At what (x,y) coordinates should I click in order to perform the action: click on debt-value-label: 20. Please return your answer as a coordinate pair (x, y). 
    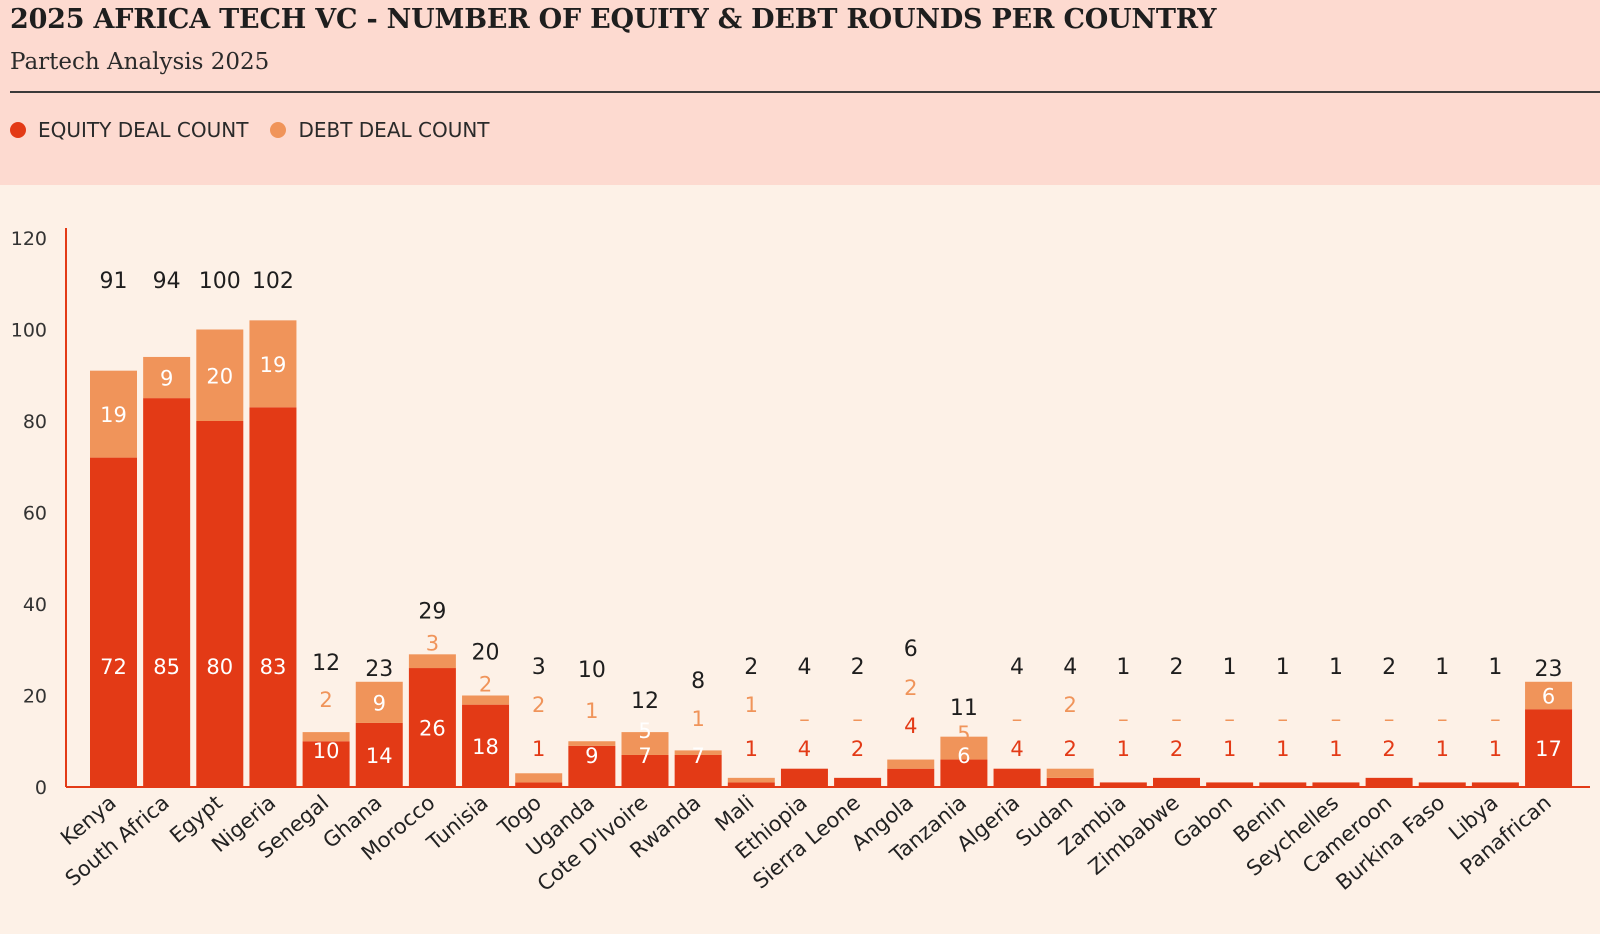
    Looking at the image, I should click on (219, 376).